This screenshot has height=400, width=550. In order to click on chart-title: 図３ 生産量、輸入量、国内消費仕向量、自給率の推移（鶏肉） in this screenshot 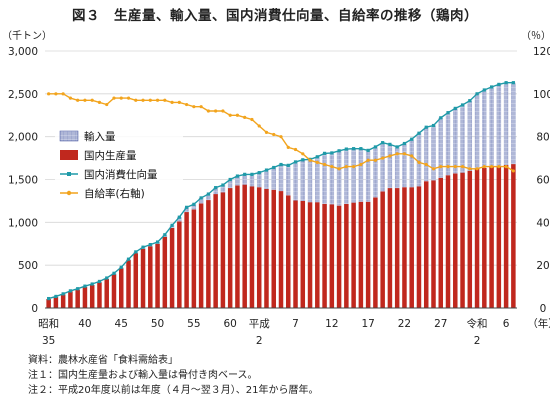, I will do `click(275, 16)`.